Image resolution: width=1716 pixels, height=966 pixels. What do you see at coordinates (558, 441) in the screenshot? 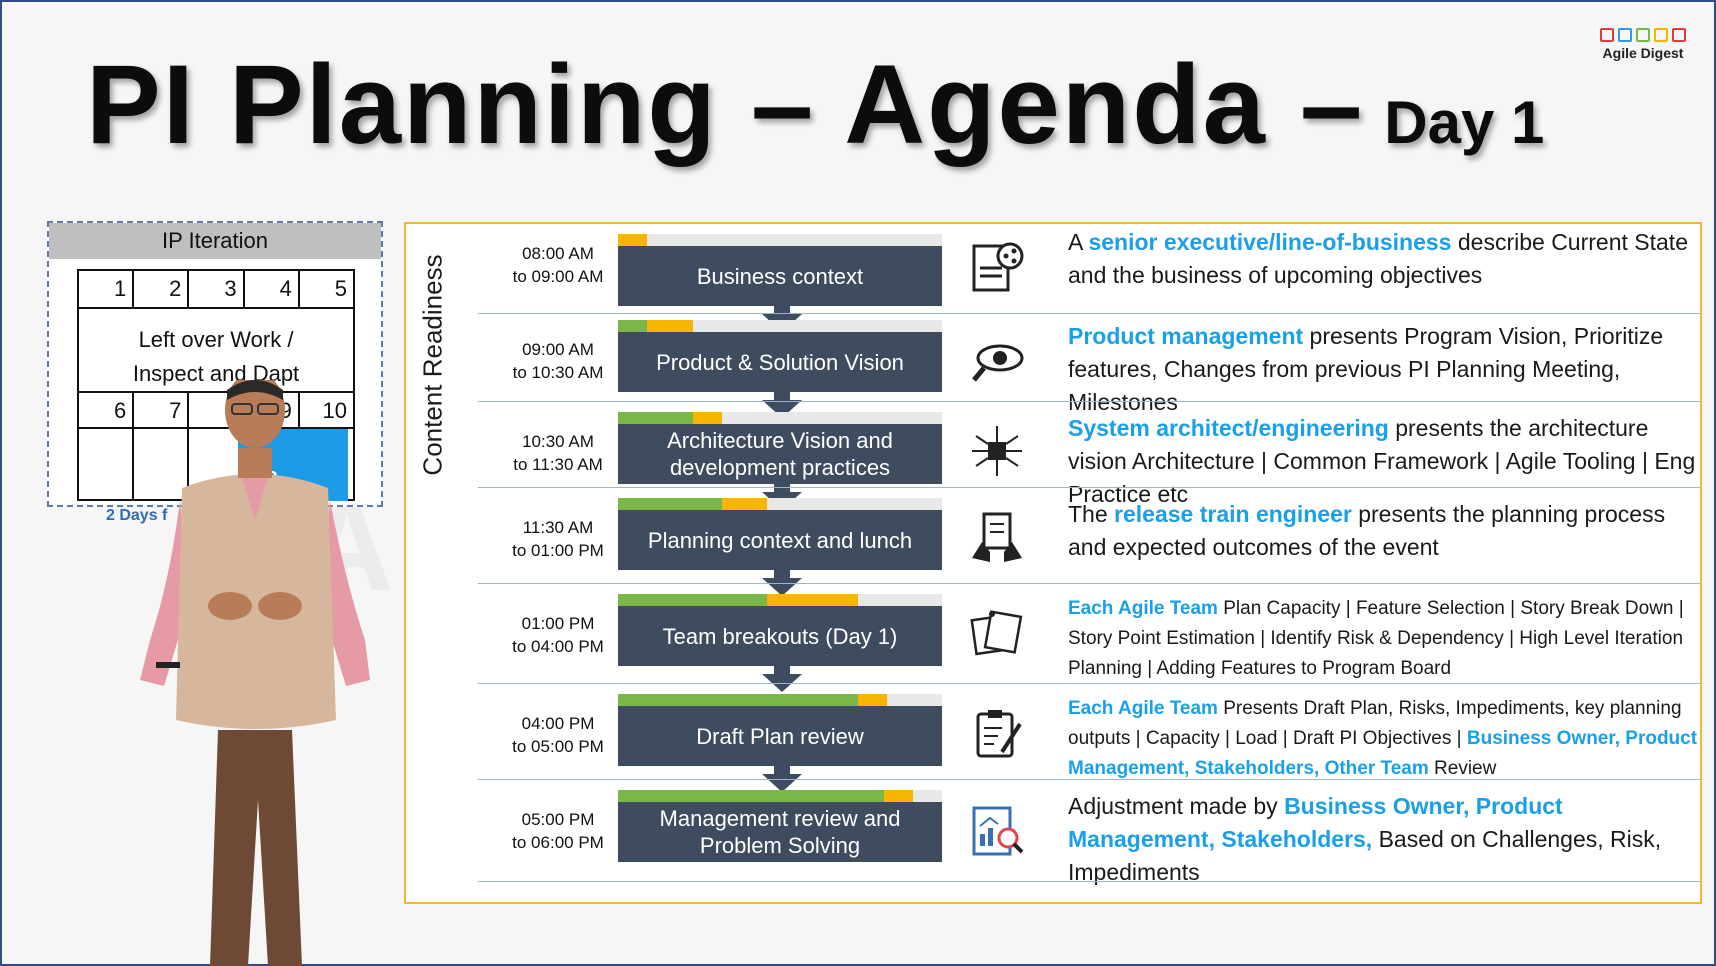
I see `time-start: 10:30 AM` at bounding box center [558, 441].